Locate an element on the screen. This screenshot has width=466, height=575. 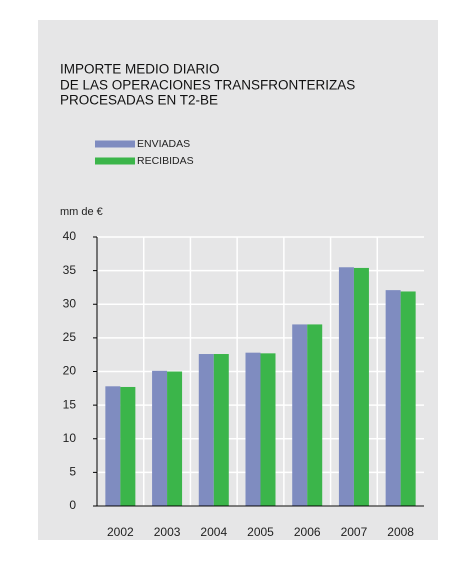
x-tick-label: 2006 is located at coordinates (307, 532).